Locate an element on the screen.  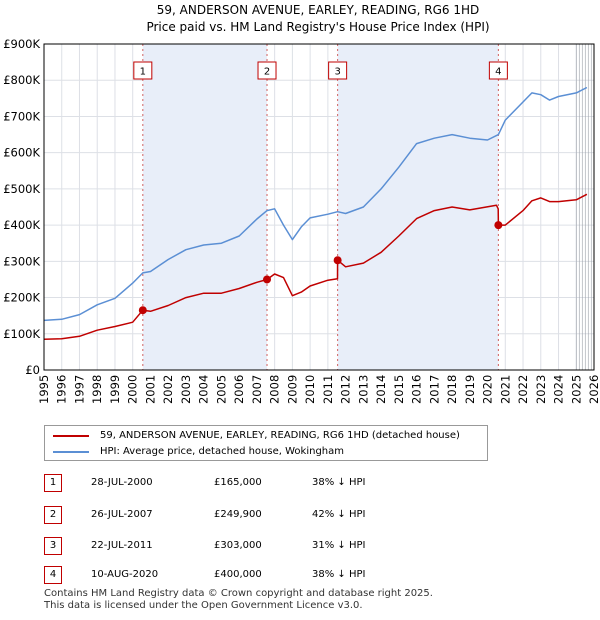
transaction-row: 2 26-JUL-2007 £249,900 42% ↓ HPI is located at coordinates (314, 515).